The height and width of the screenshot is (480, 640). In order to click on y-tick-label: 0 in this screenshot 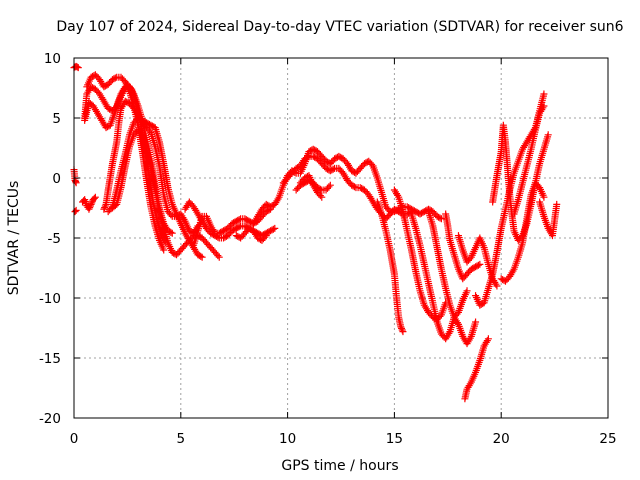, I will do `click(56, 179)`.